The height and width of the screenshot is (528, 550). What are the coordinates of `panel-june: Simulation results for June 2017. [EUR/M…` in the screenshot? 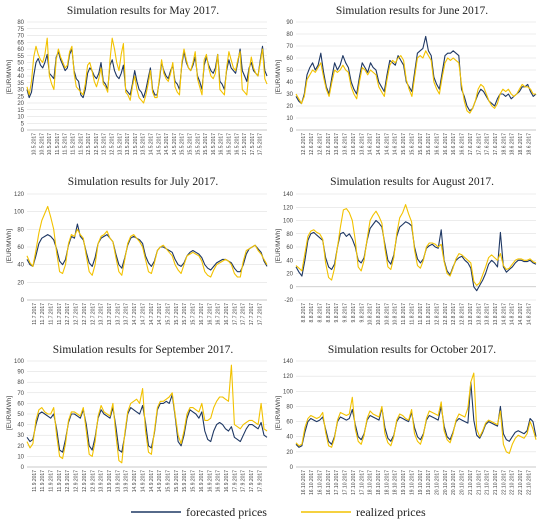 It's located at (406, 80).